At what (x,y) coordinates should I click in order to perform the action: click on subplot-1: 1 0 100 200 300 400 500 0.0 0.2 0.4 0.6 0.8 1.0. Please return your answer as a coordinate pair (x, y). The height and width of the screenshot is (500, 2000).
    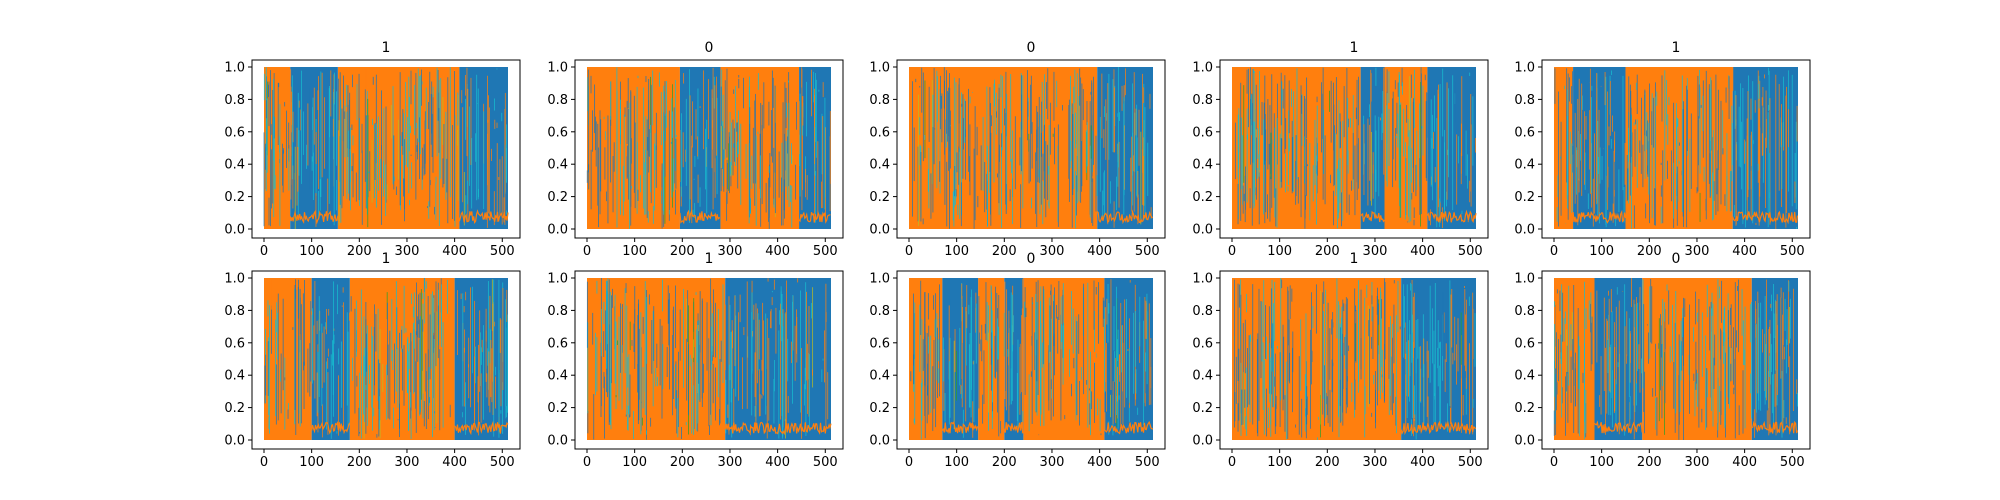
    Looking at the image, I should click on (372, 149).